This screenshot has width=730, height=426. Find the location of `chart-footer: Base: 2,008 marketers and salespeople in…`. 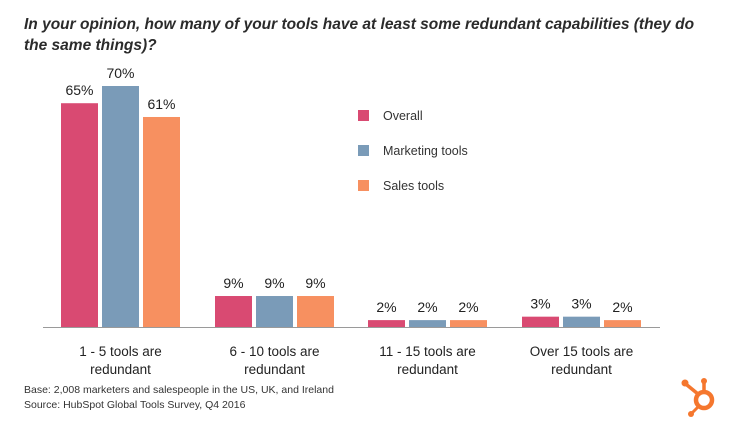

chart-footer: Base: 2,008 marketers and salespeople in… is located at coordinates (179, 398).